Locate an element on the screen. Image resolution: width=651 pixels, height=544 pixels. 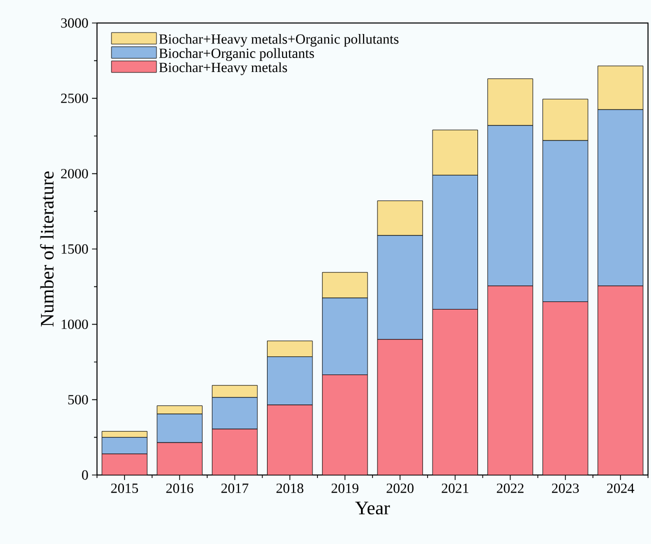
x-tick-label: 2015 is located at coordinates (124, 488).